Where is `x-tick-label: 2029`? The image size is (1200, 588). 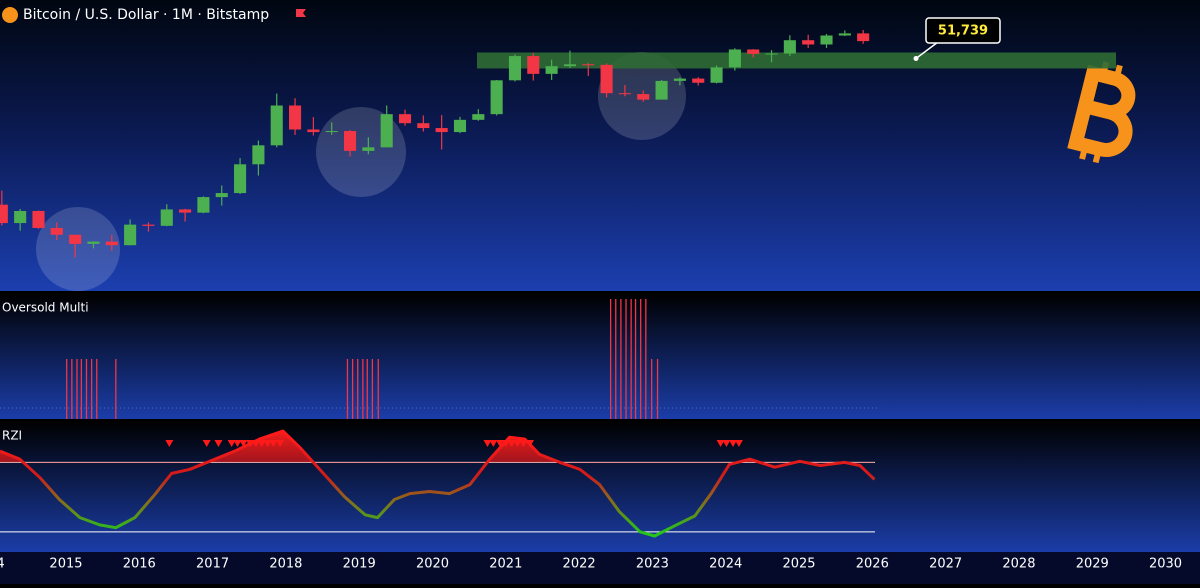 x-tick-label: 2029 is located at coordinates (1092, 564).